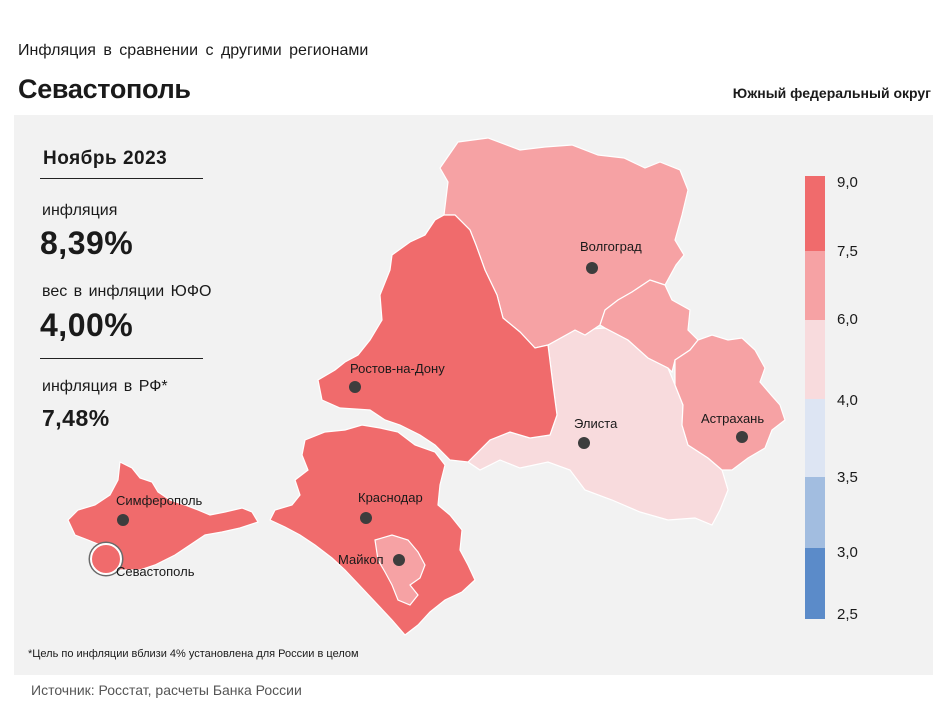 The height and width of the screenshot is (713, 950). What do you see at coordinates (121, 178) in the screenshot?
I see `divider-top` at bounding box center [121, 178].